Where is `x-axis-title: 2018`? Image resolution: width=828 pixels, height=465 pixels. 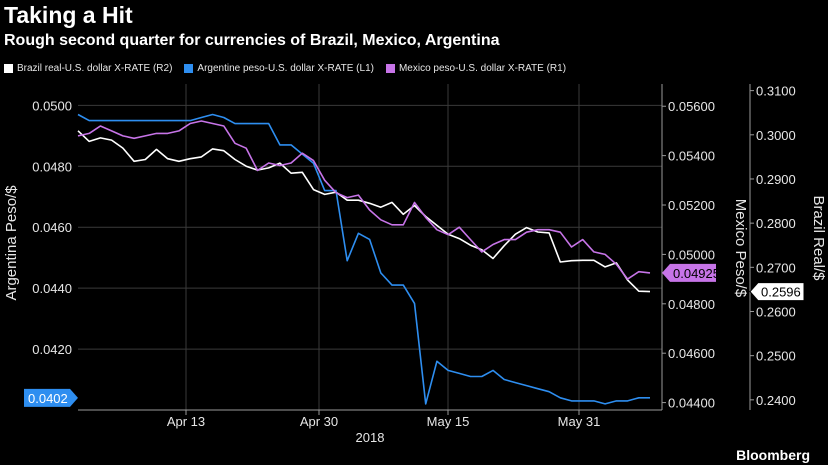
x-axis-title: 2018 is located at coordinates (370, 437).